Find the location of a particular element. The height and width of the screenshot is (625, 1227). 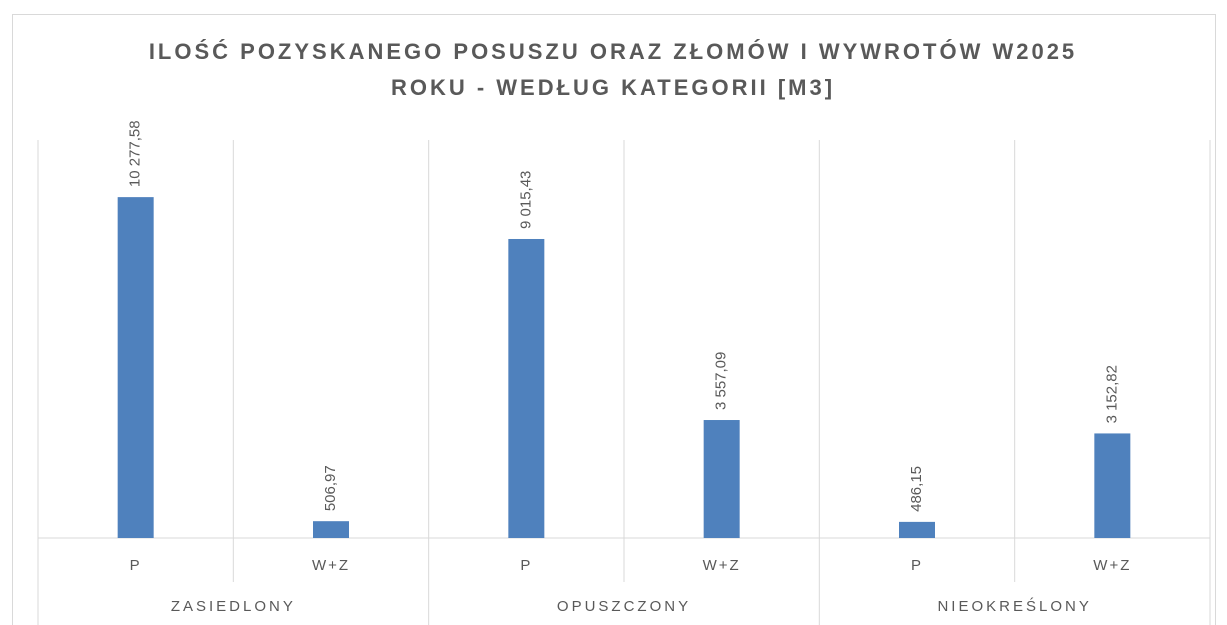

data-label: 3 152,82 is located at coordinates (1111, 394).